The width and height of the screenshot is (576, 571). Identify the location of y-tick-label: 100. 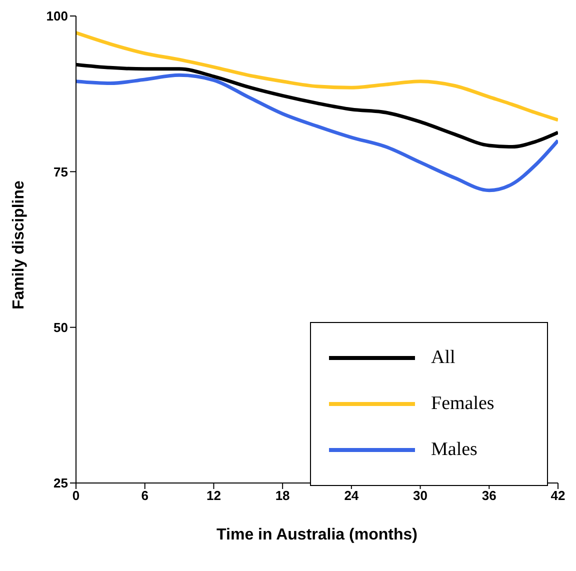
(57, 16).